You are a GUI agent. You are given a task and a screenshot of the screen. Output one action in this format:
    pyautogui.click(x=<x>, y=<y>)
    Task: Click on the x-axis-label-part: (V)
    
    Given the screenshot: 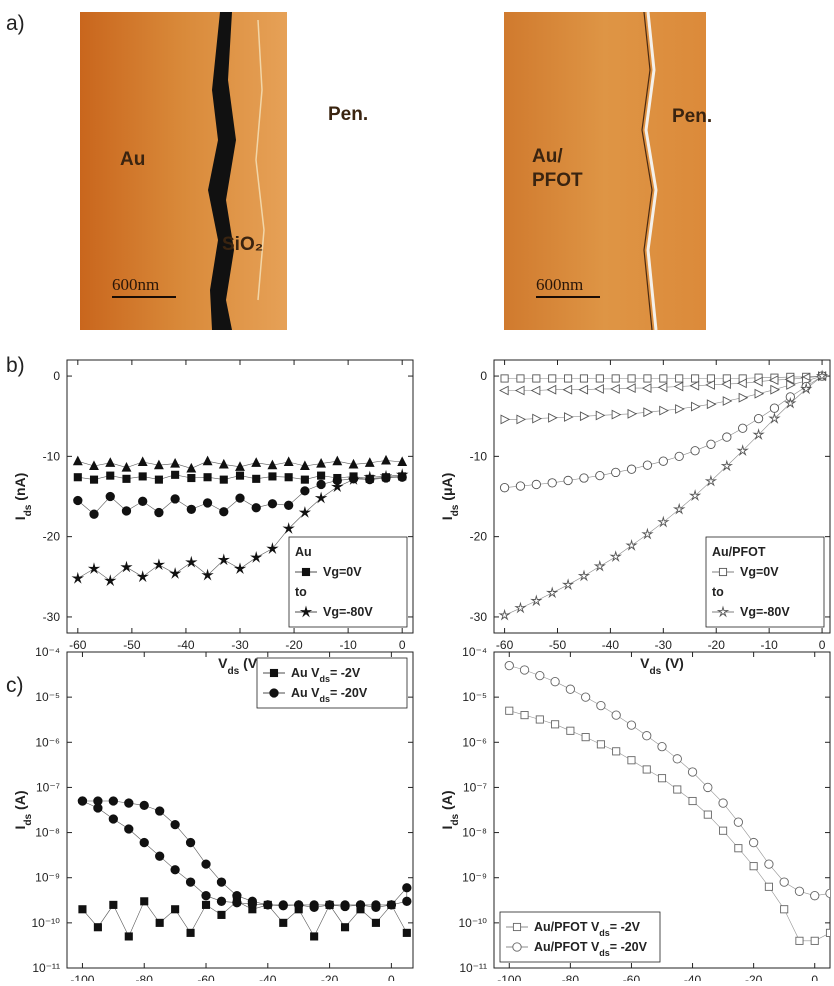 What is the action you would take?
    pyautogui.click(x=250, y=663)
    